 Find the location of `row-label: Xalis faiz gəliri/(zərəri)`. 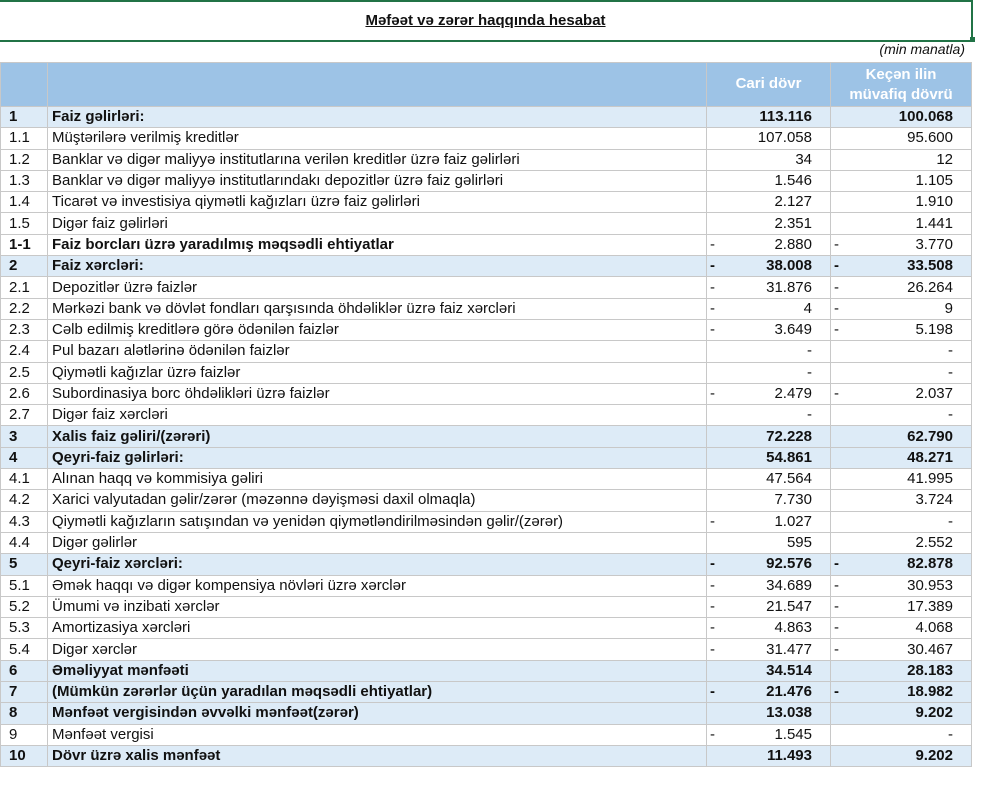

row-label: Xalis faiz gəliri/(zərəri) is located at coordinates (377, 436).